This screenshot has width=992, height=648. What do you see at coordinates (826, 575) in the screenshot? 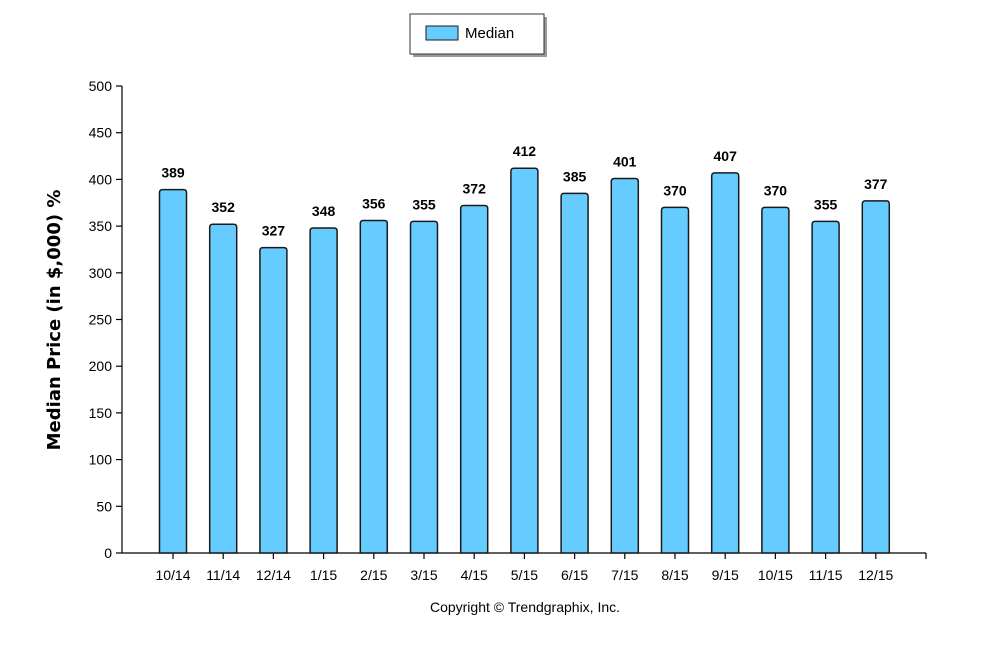
I see `x-tick-label: 11/15` at bounding box center [826, 575].